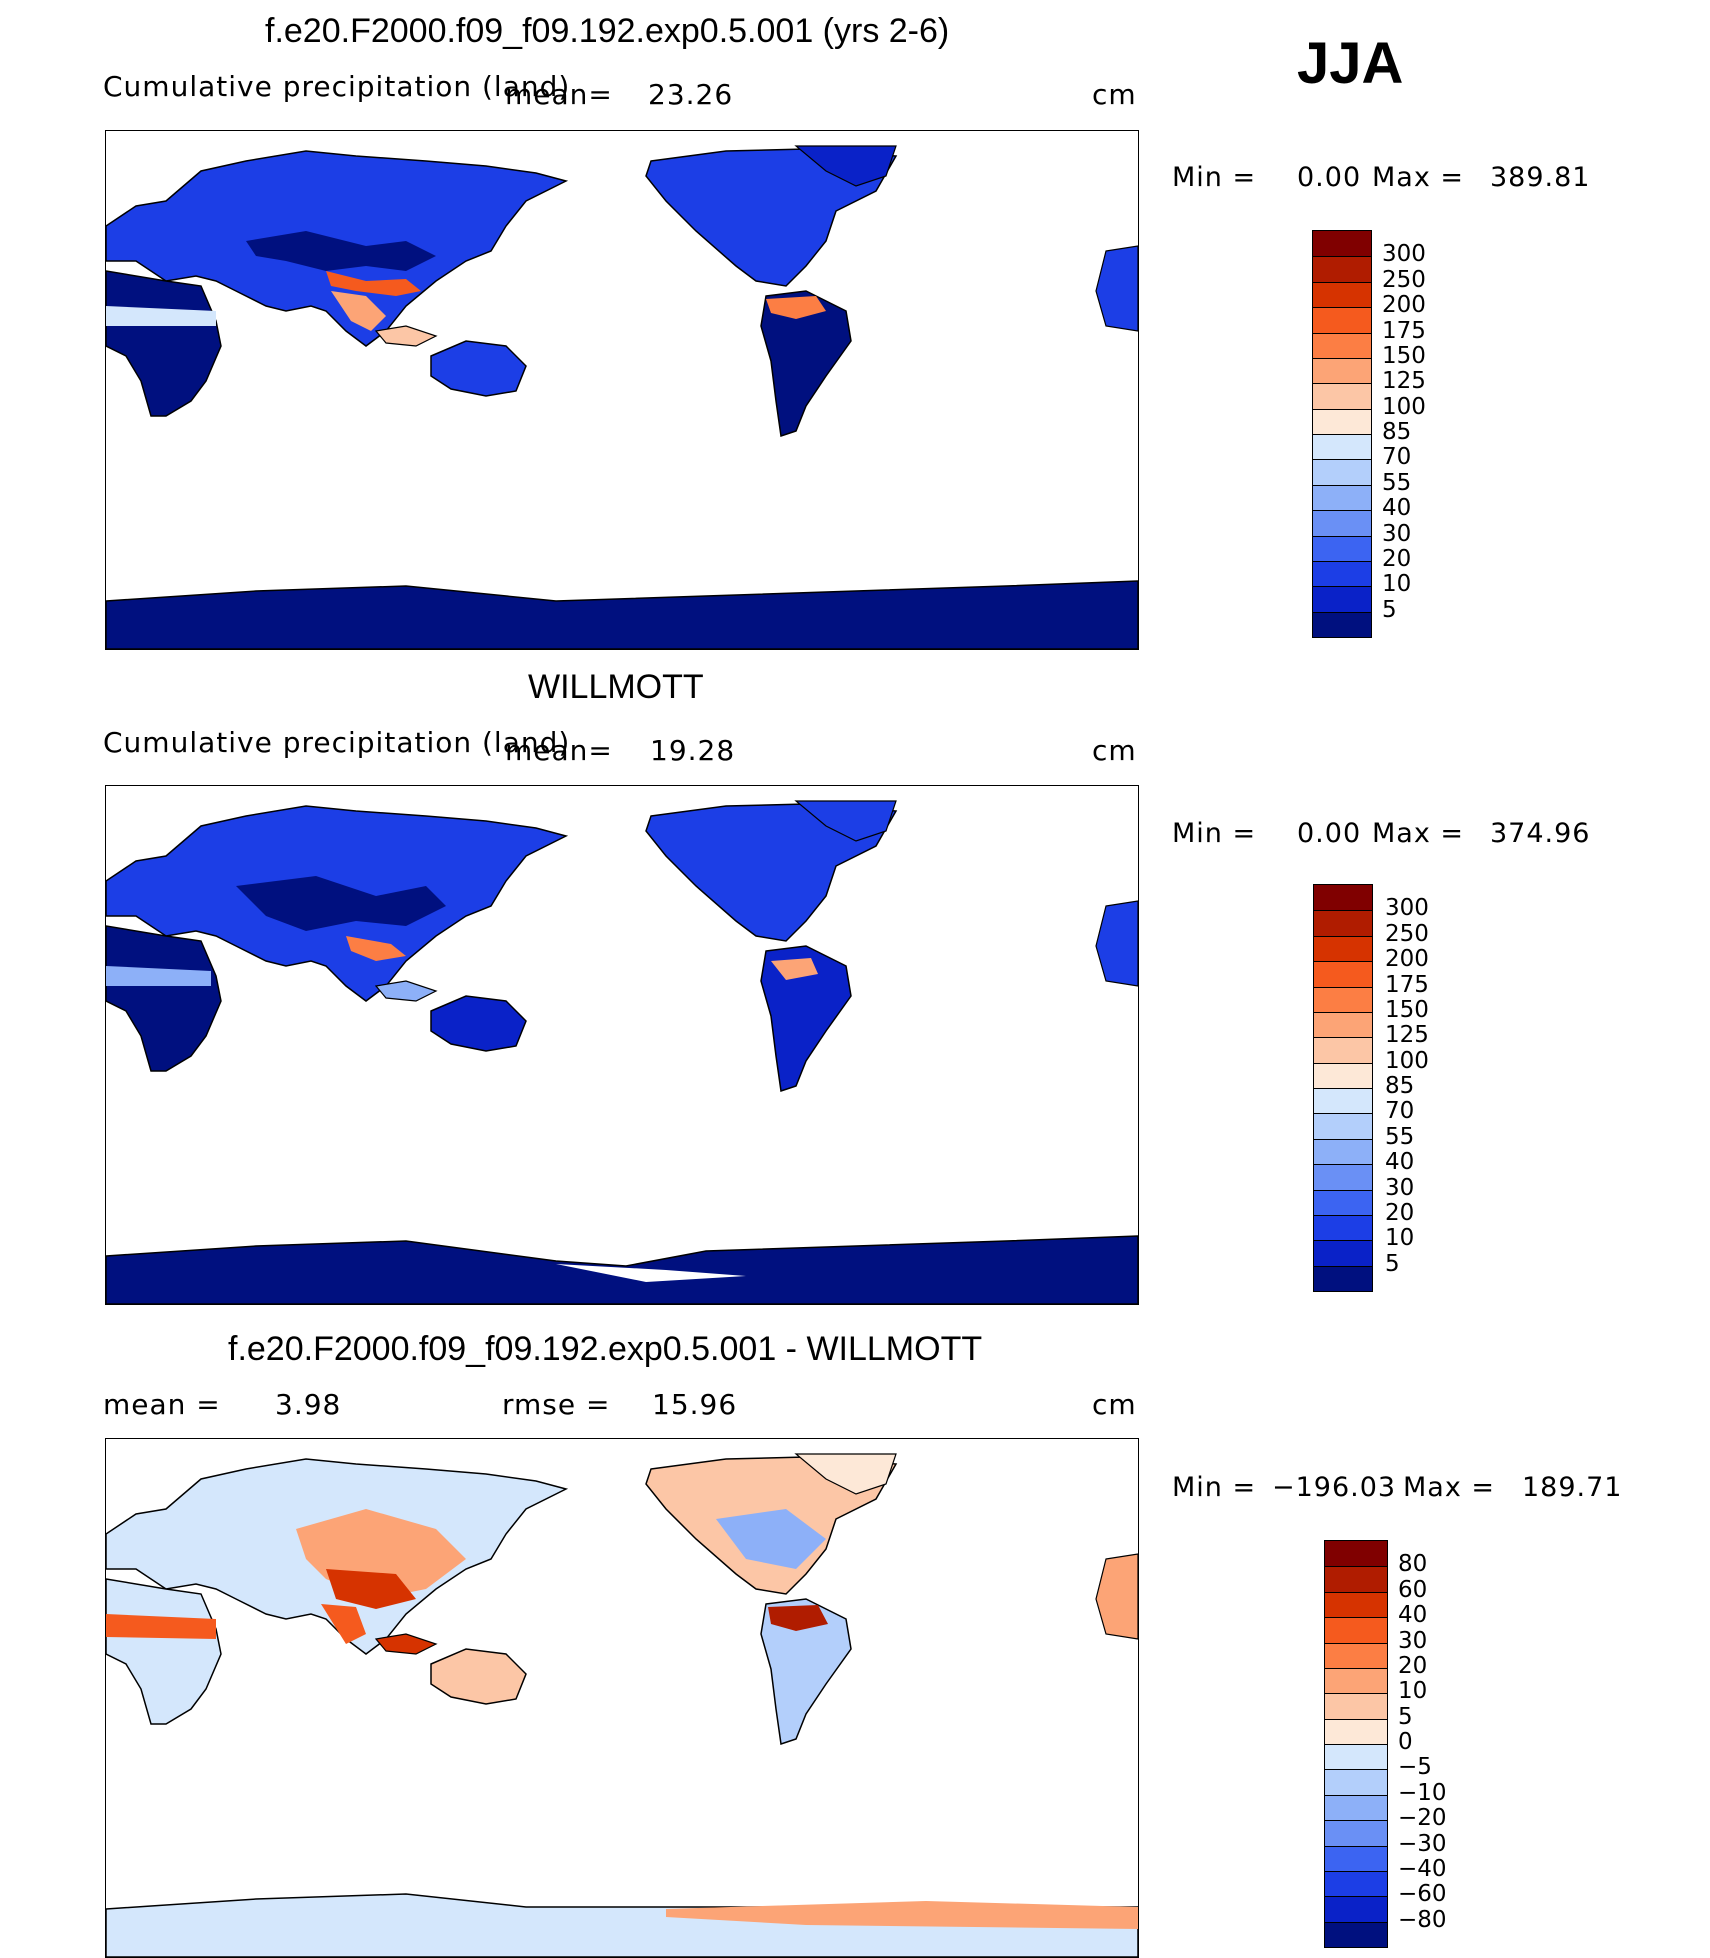 This screenshot has height=1958, width=1710. Describe the element at coordinates (161, 316) in the screenshot. I see `sahel-wet-band` at that location.